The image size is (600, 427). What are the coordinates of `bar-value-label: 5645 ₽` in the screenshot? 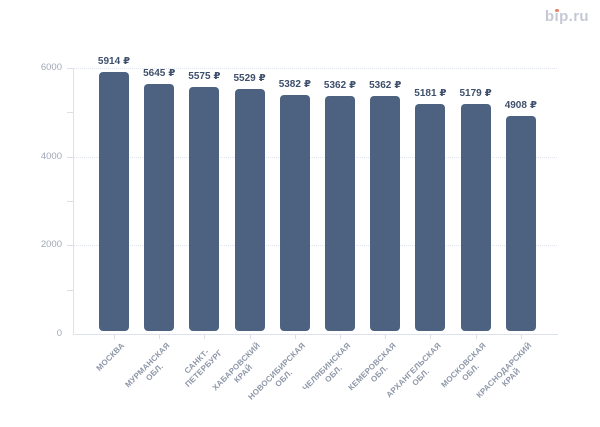 It's located at (159, 73).